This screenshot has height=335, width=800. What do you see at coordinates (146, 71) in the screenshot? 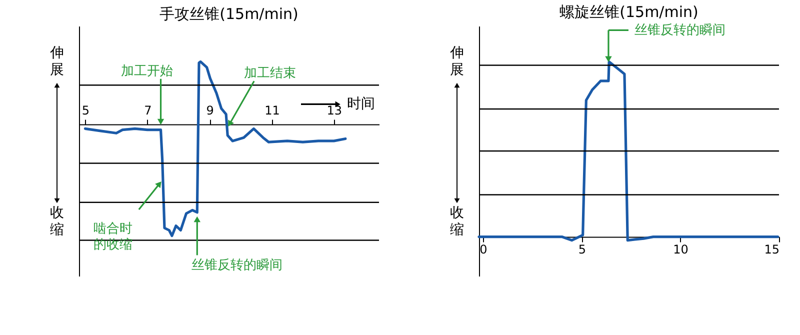
I see `annotation: 加工开始` at bounding box center [146, 71].